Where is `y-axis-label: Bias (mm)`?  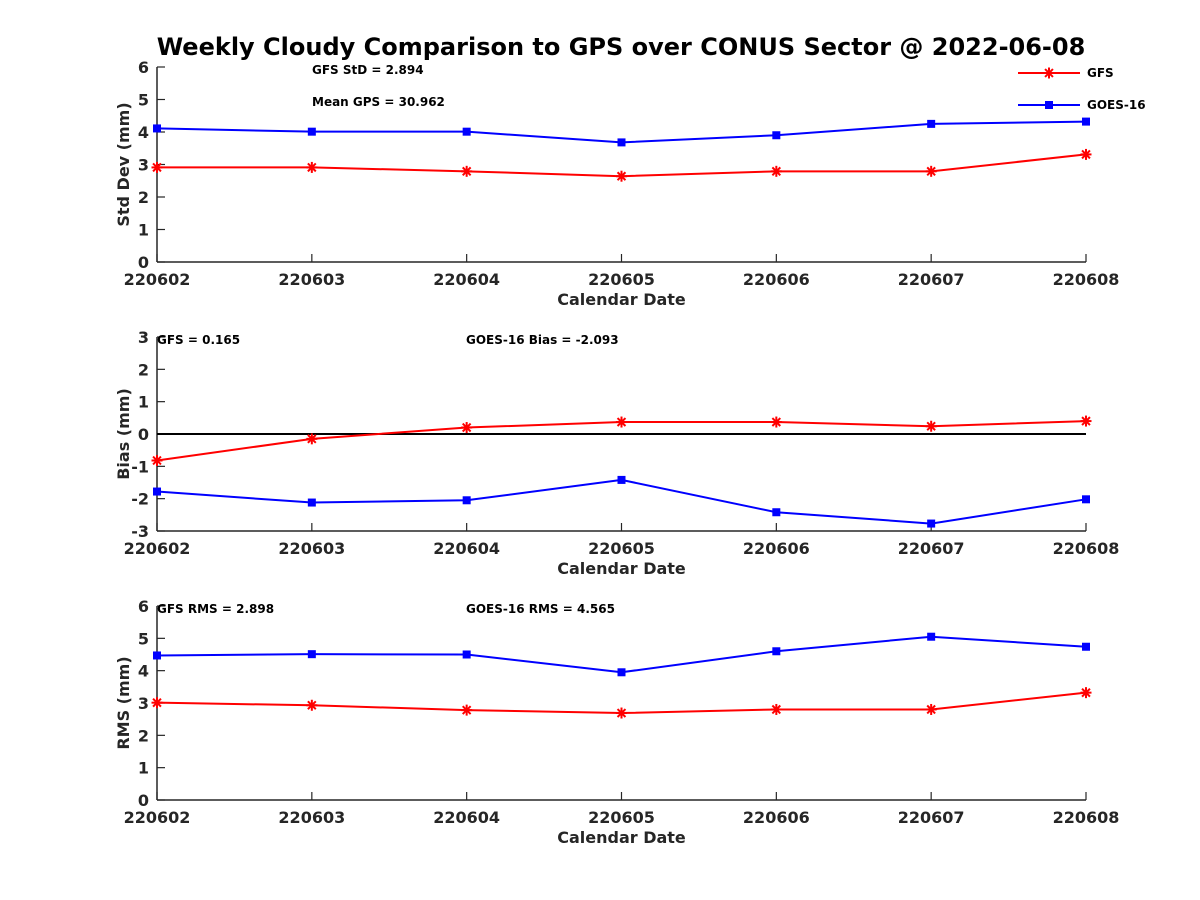
y-axis-label: Bias (mm) is located at coordinates (123, 434).